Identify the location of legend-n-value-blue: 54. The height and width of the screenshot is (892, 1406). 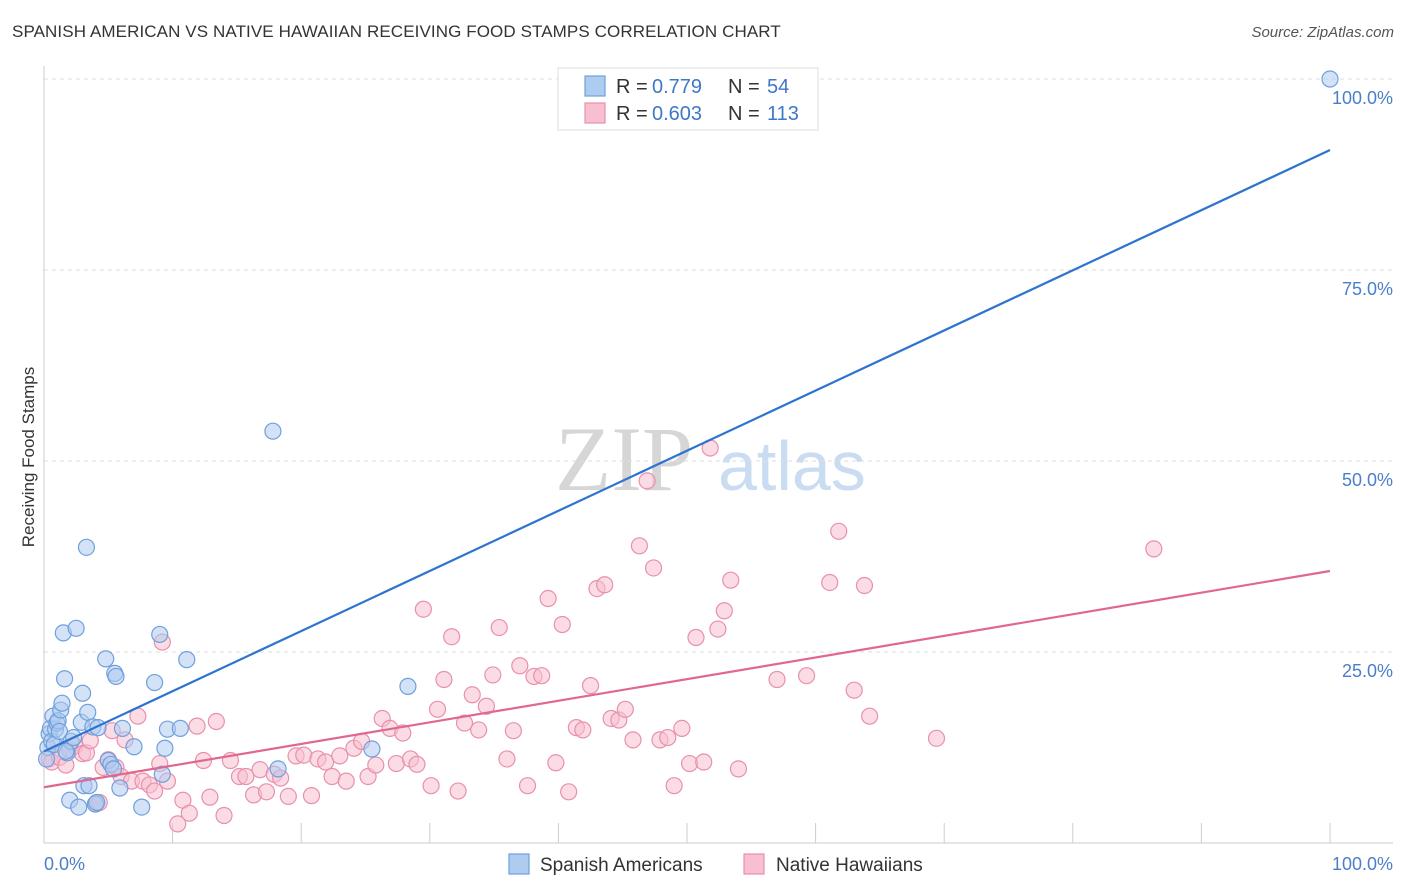
(778, 87).